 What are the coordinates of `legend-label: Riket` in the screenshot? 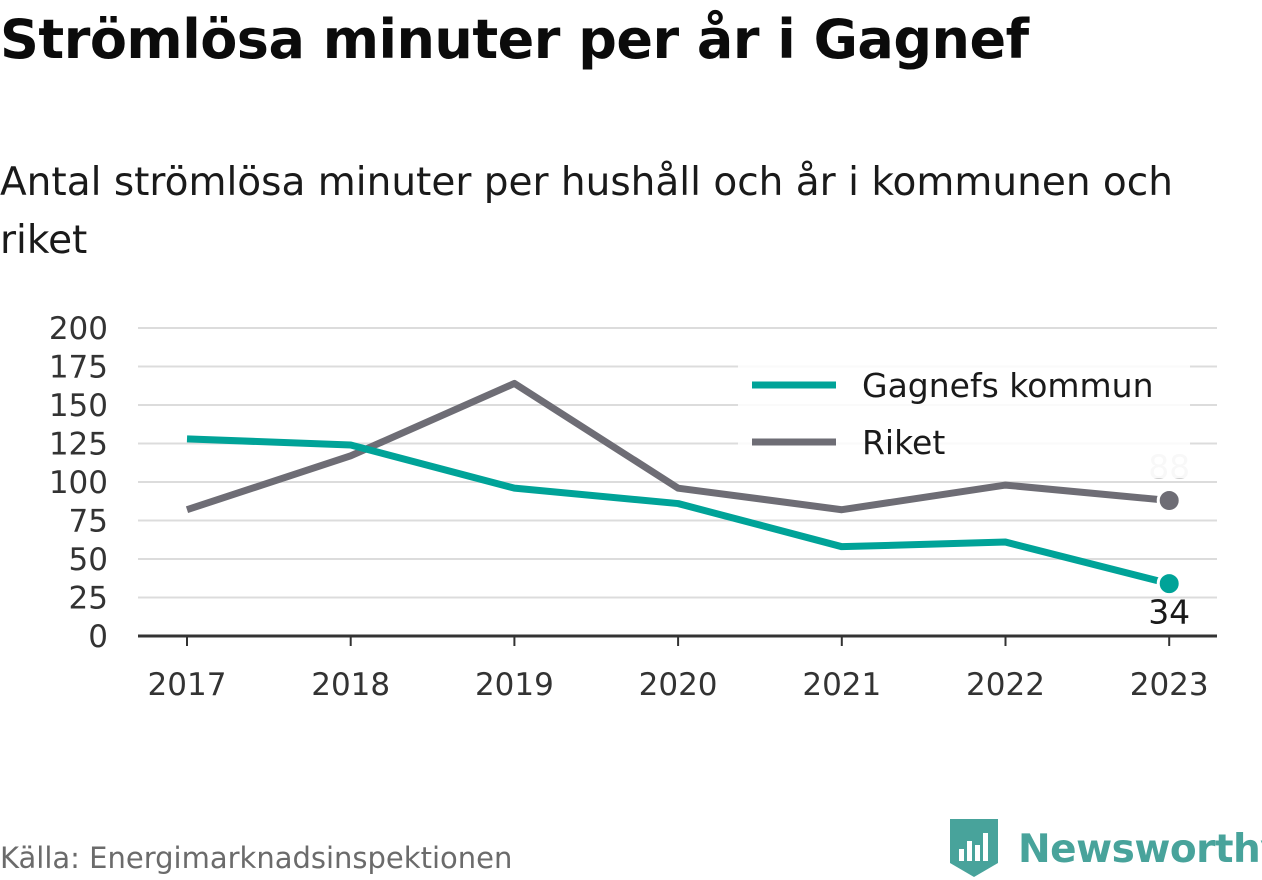 It's located at (903, 442).